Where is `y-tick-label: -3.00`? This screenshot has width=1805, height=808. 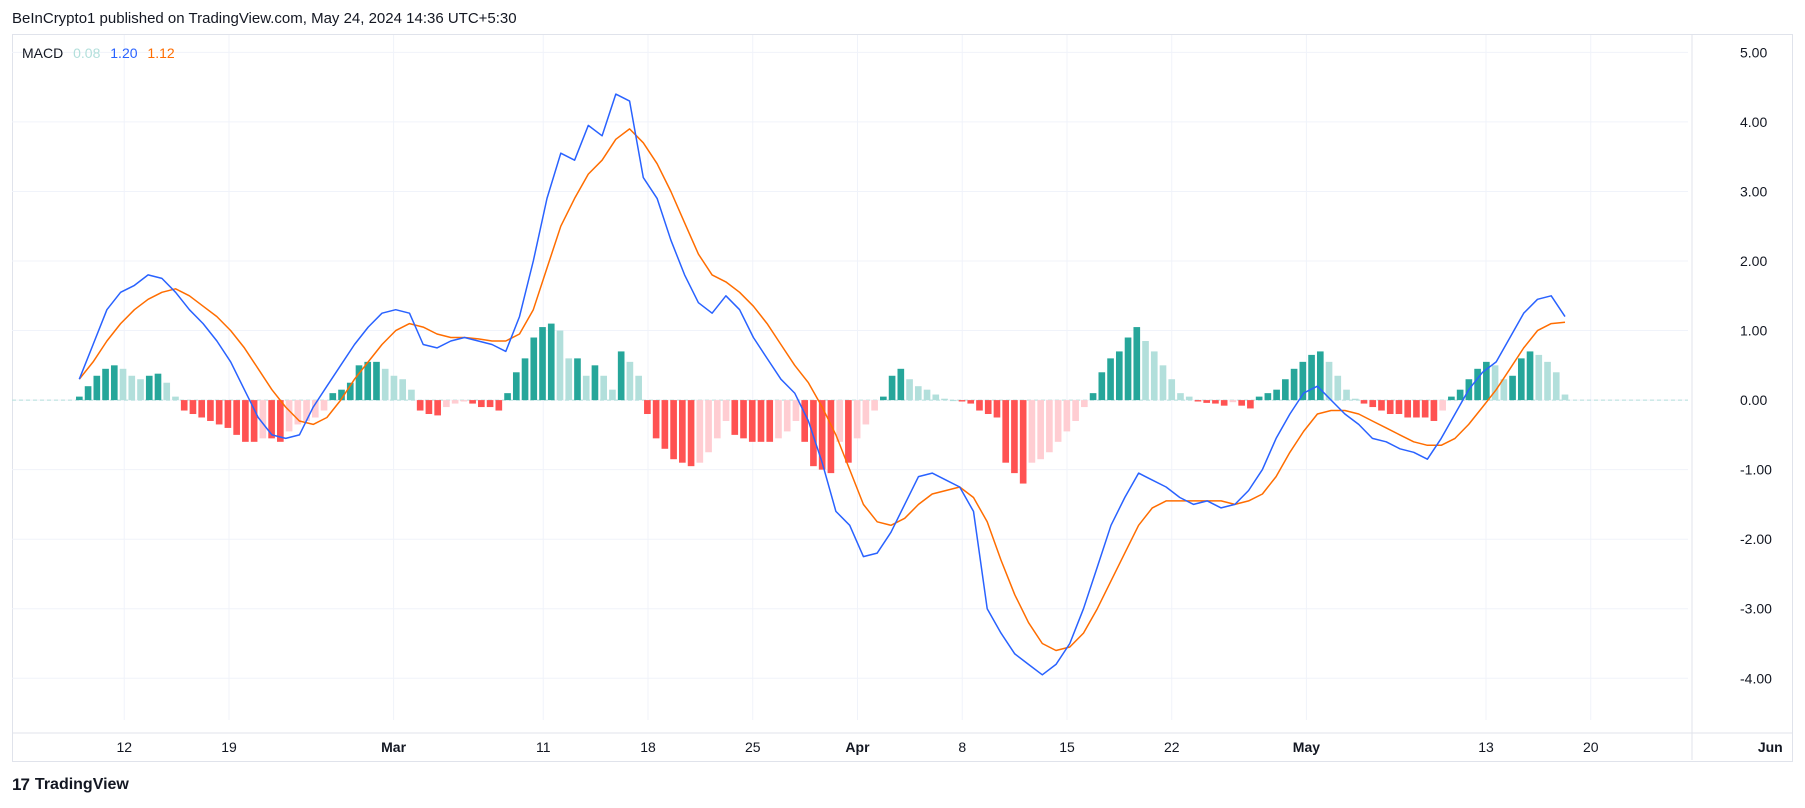
y-tick-label: -3.00 is located at coordinates (1756, 609).